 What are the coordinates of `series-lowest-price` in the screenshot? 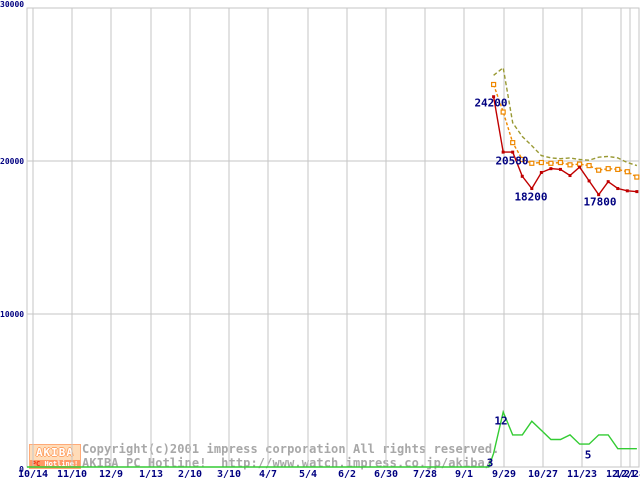 It's located at (564, 146).